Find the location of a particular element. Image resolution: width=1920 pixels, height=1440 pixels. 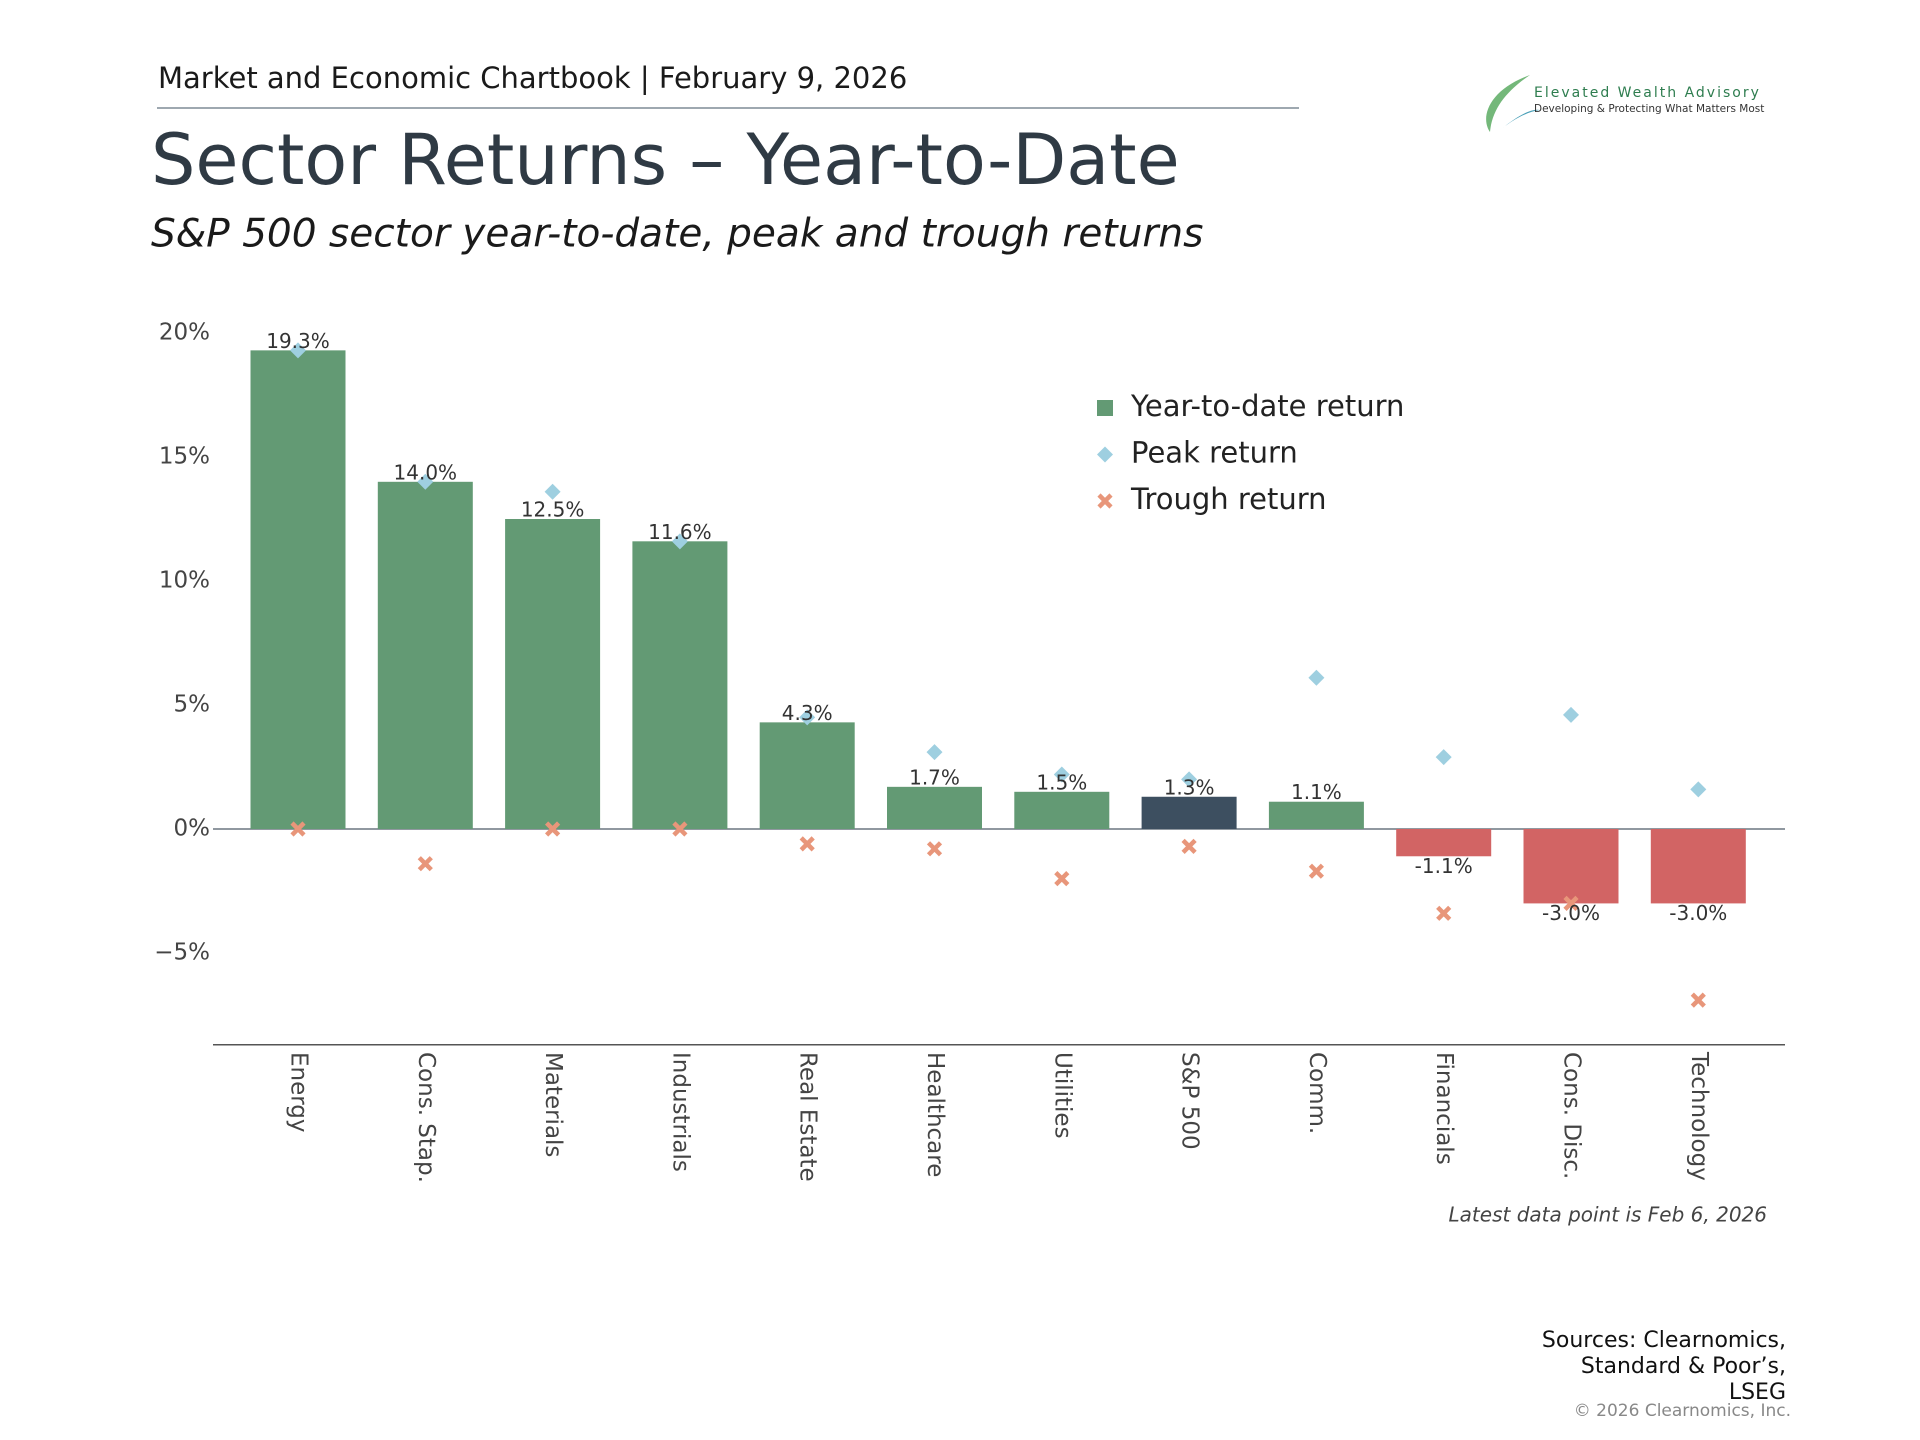

value-label: 1.1% is located at coordinates (1316, 792).